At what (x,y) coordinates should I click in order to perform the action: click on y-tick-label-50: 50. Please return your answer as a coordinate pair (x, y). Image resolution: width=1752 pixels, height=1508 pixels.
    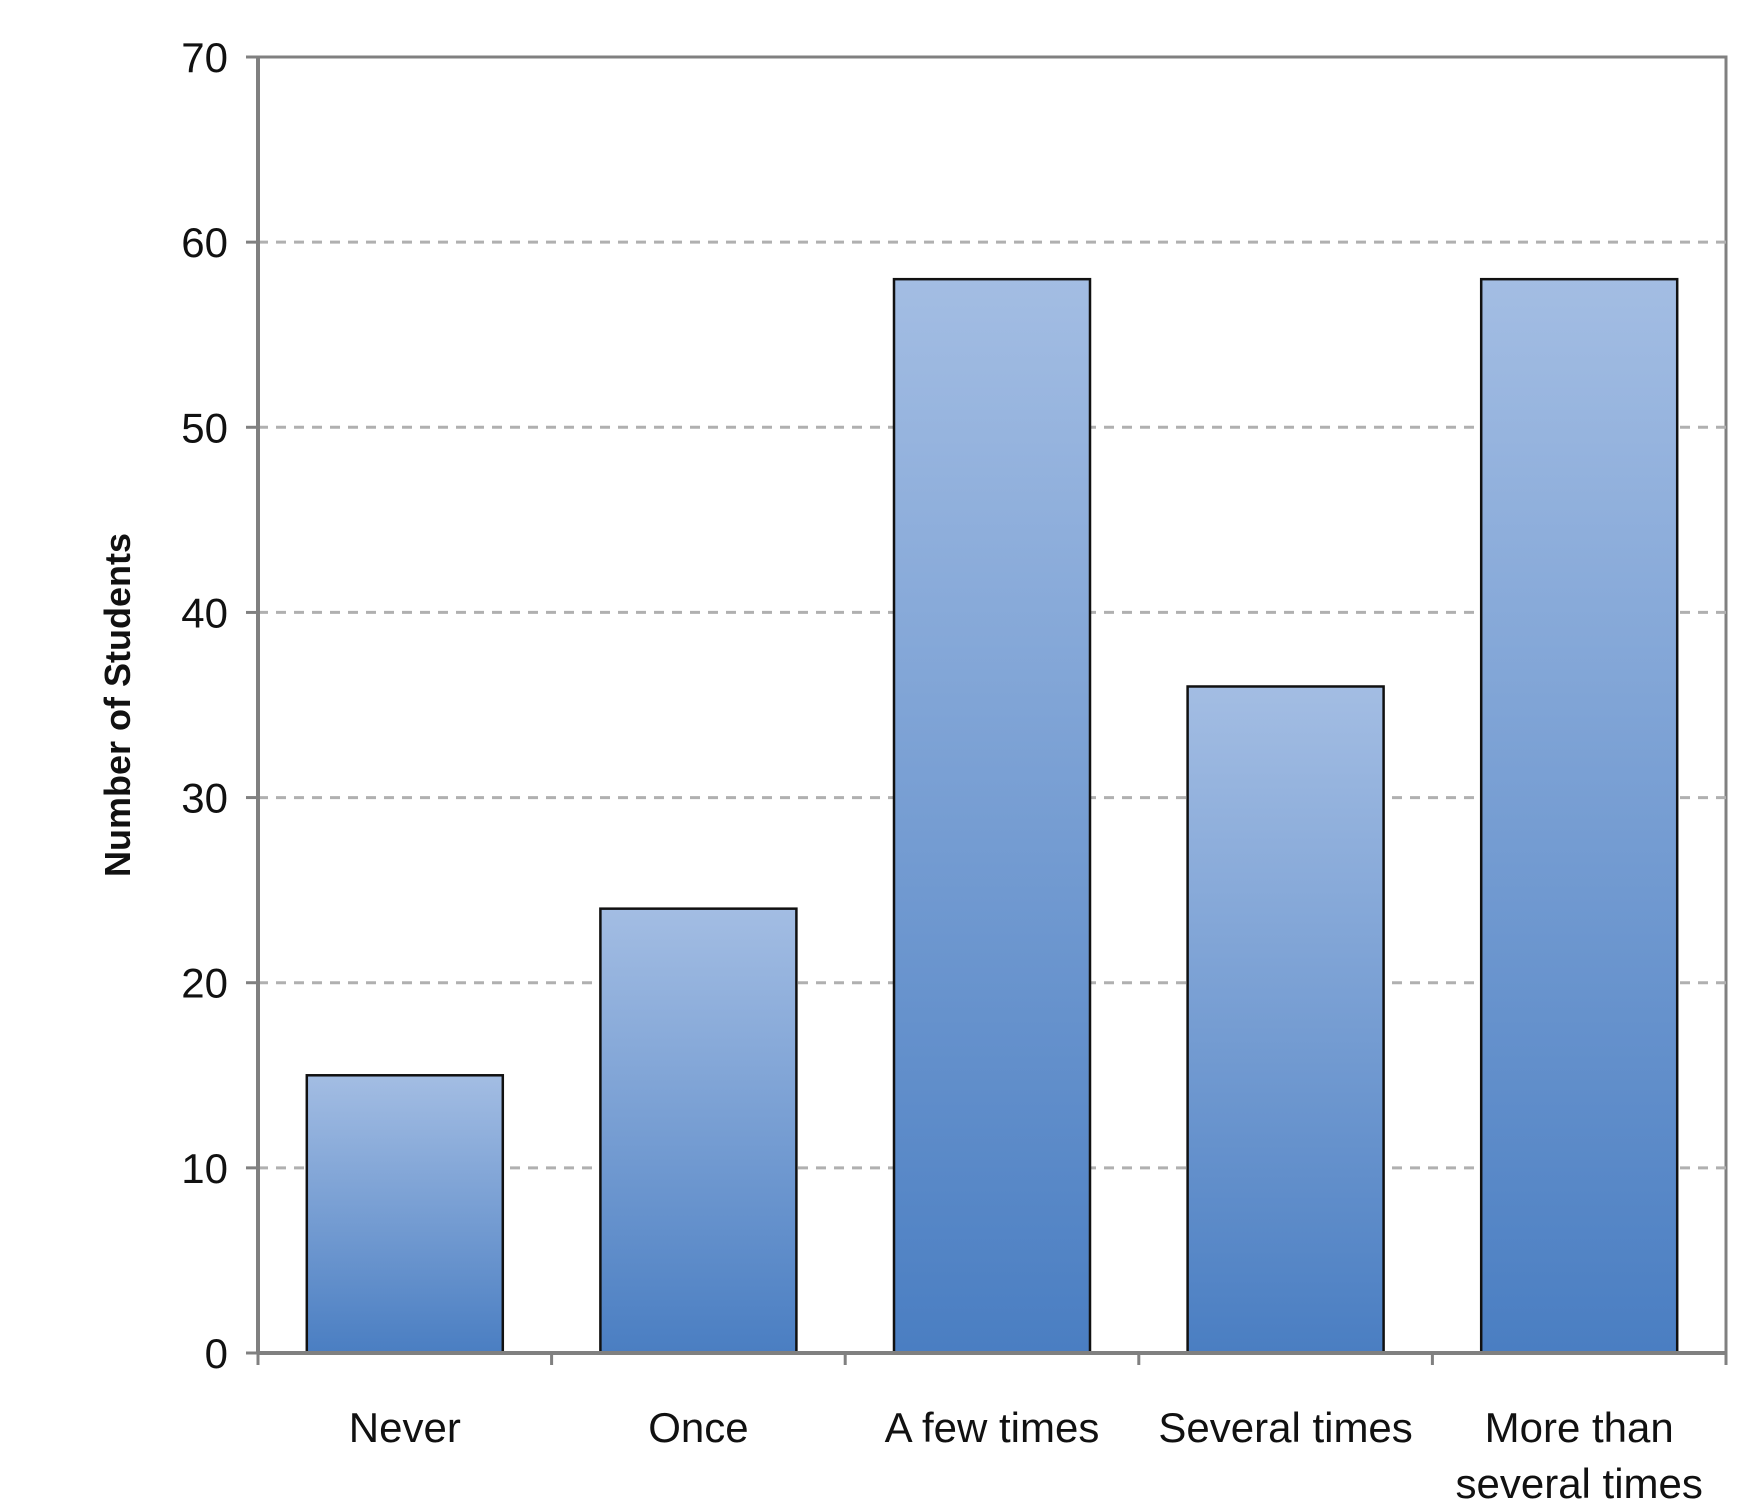
    Looking at the image, I should click on (204, 427).